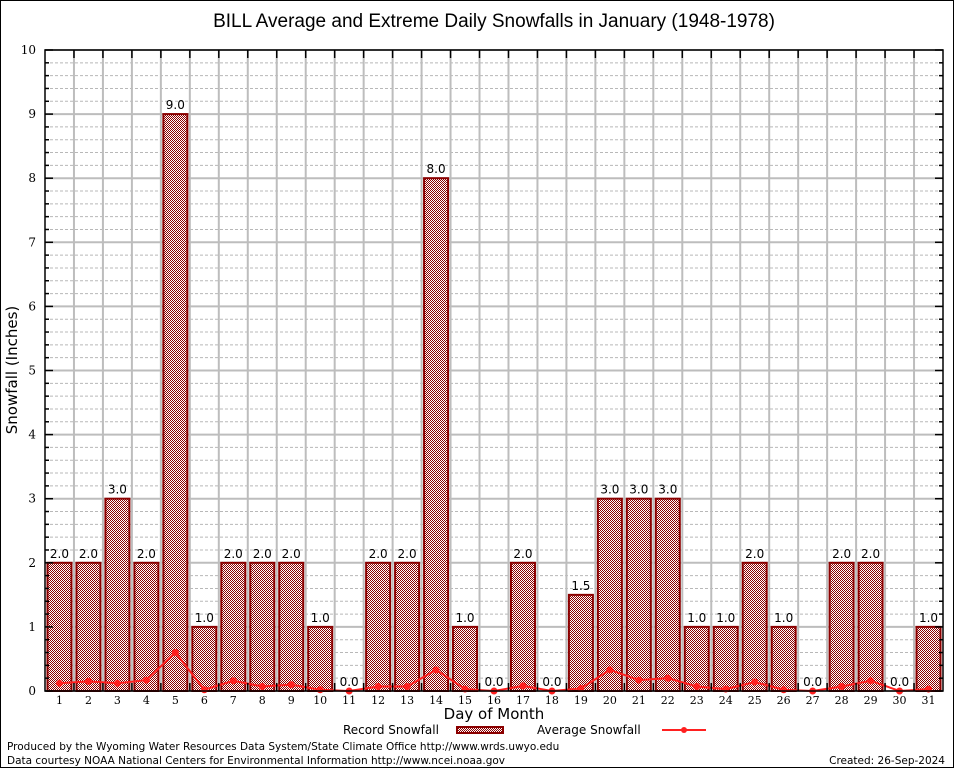  Describe the element at coordinates (871, 700) in the screenshot. I see `x-tick-label: 29` at that location.